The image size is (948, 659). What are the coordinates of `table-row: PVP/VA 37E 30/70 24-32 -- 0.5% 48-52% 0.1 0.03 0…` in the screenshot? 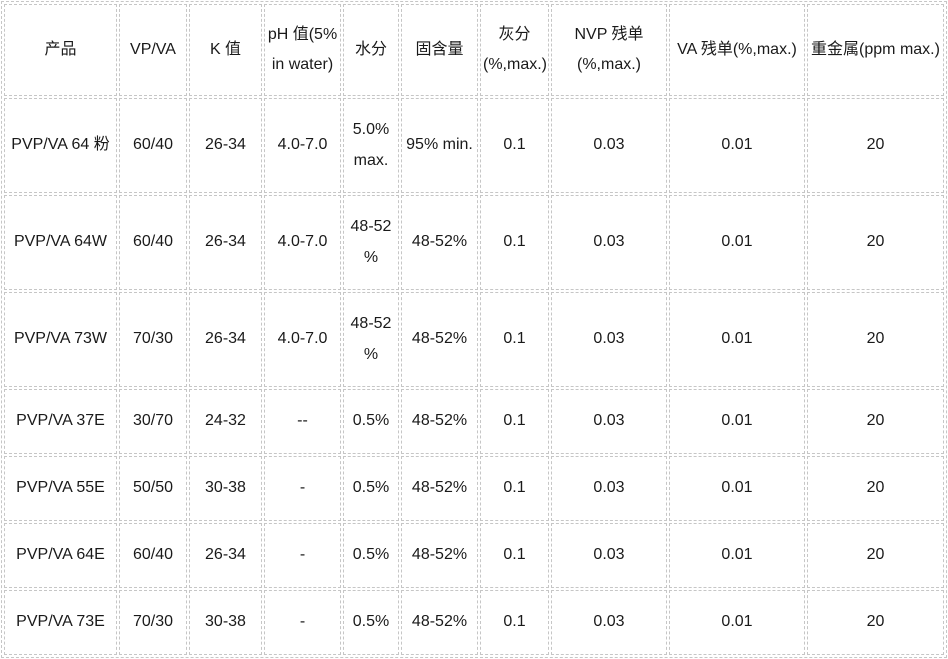 It's located at (474, 421).